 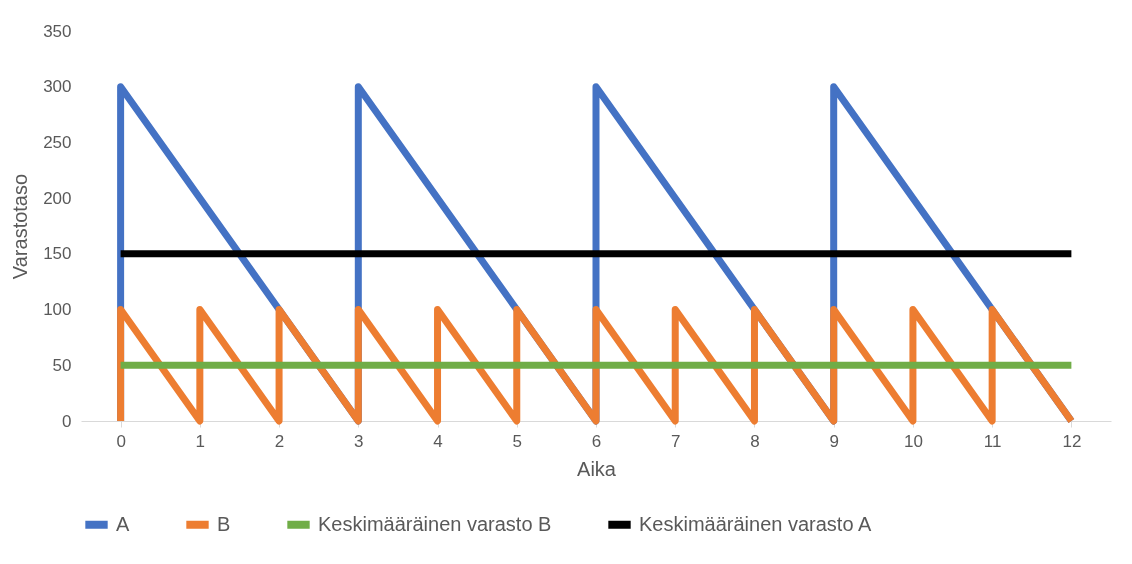 What do you see at coordinates (57, 142) in the screenshot?
I see `y-tick-label: 250` at bounding box center [57, 142].